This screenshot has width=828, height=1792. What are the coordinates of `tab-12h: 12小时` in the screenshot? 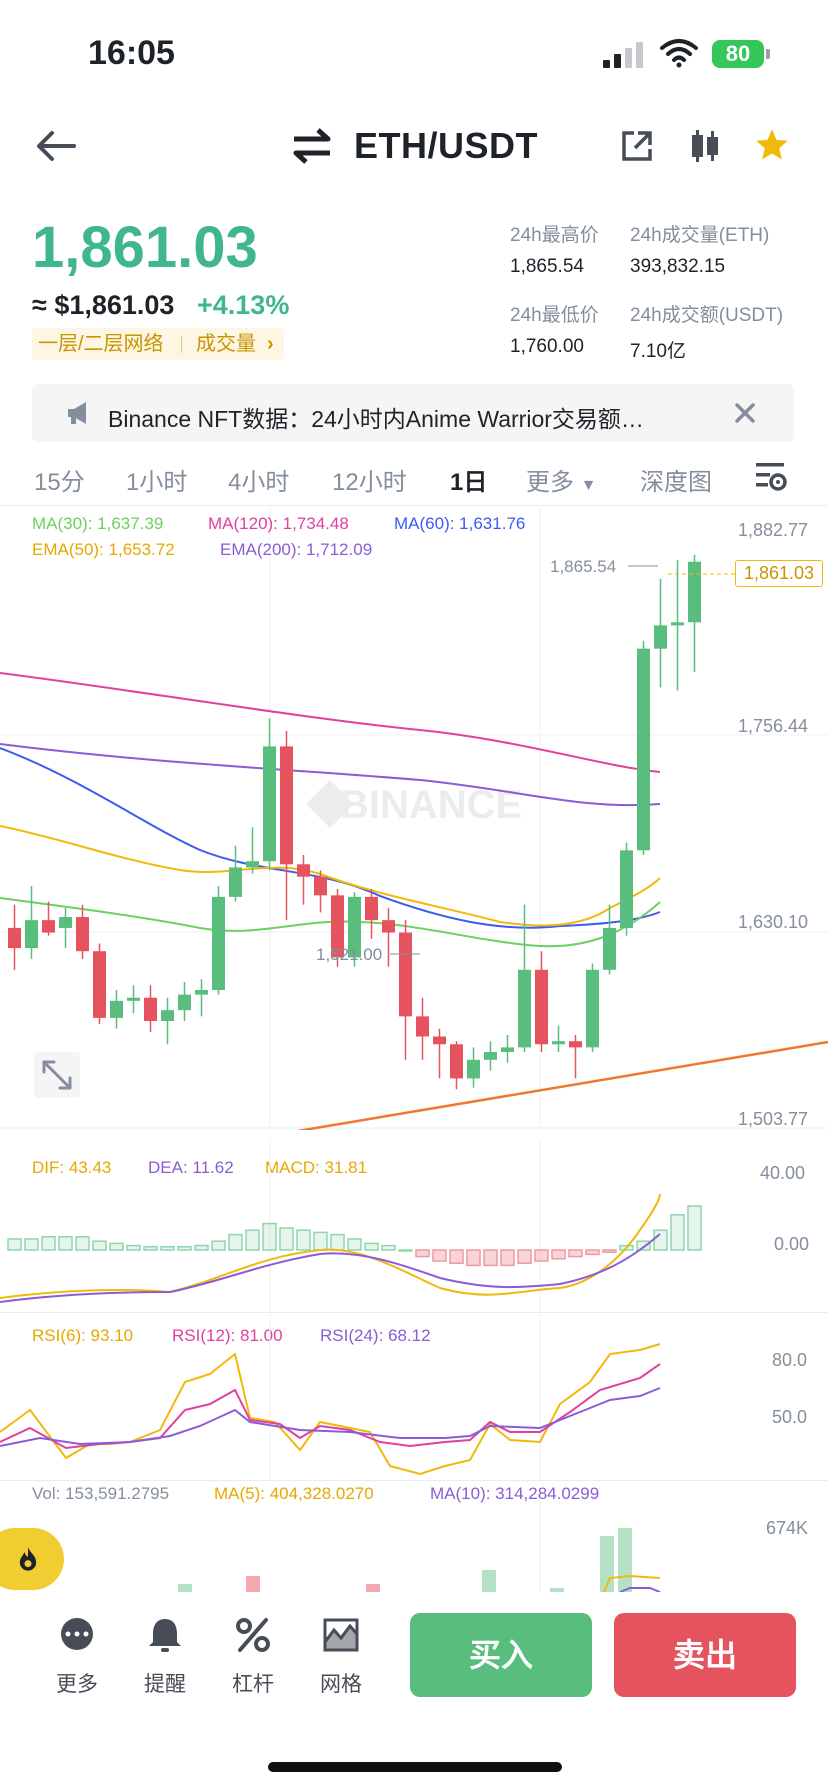 It's located at (369, 482).